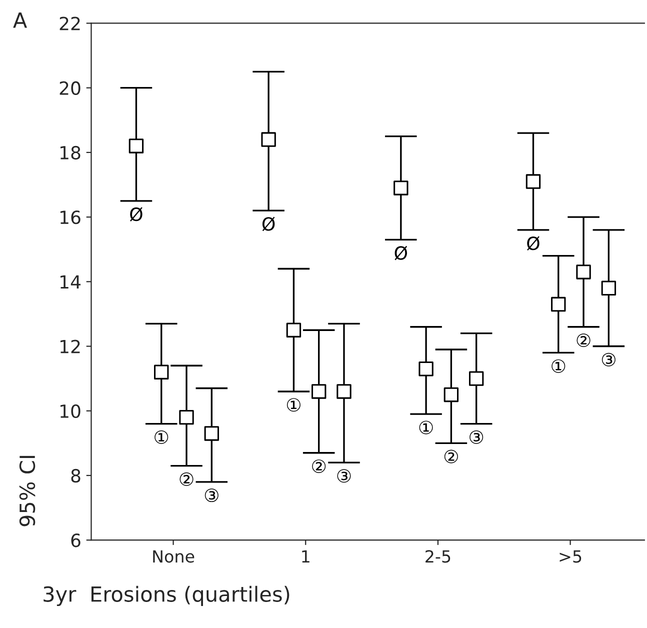  Describe the element at coordinates (70, 411) in the screenshot. I see `y-tick-label: 10` at that location.